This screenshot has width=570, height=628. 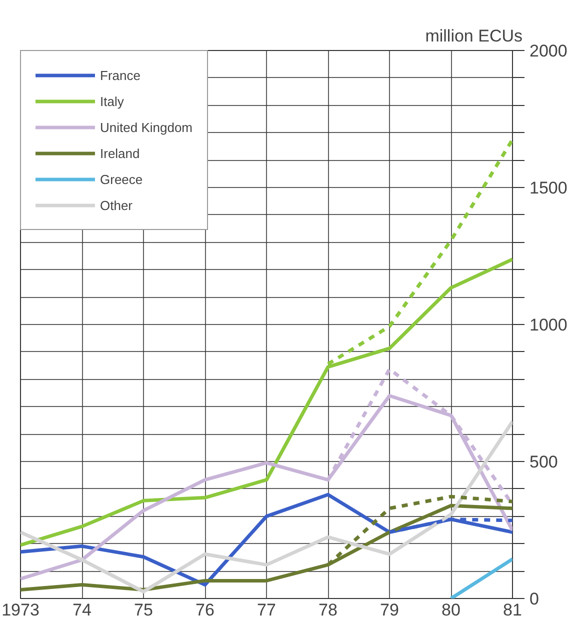 I want to click on legend-label: Italy, so click(x=112, y=101).